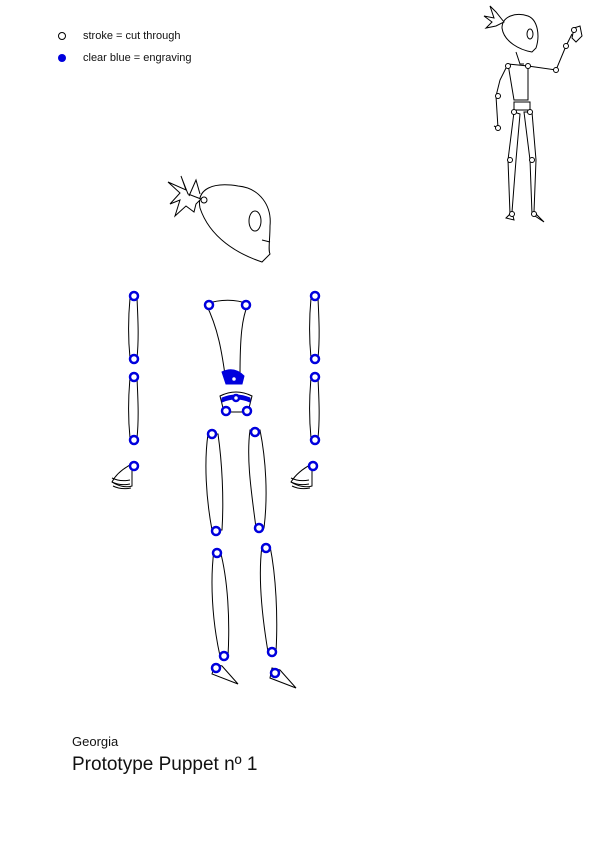 Image resolution: width=613 pixels, height=844 pixels. I want to click on assembled-puppet-preview, so click(533, 114).